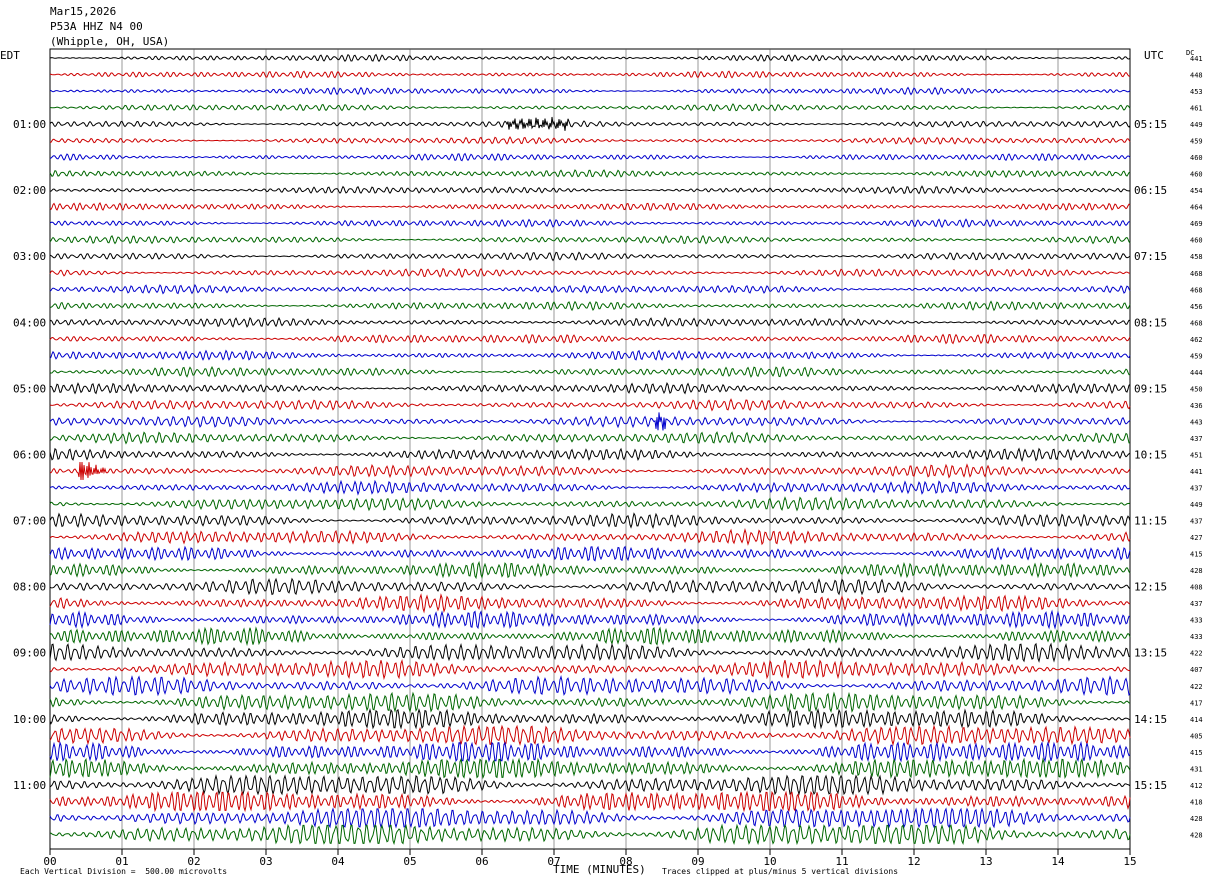 The image size is (1210, 886). What do you see at coordinates (1196, 786) in the screenshot?
I see `dc-offset-label: 412` at bounding box center [1196, 786].